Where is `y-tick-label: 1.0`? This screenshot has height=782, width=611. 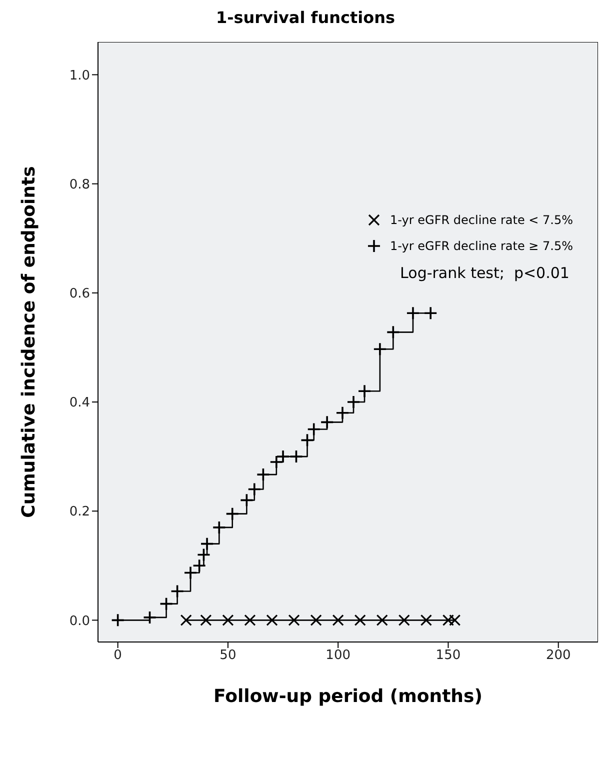 y-tick-label: 1.0 is located at coordinates (79, 76).